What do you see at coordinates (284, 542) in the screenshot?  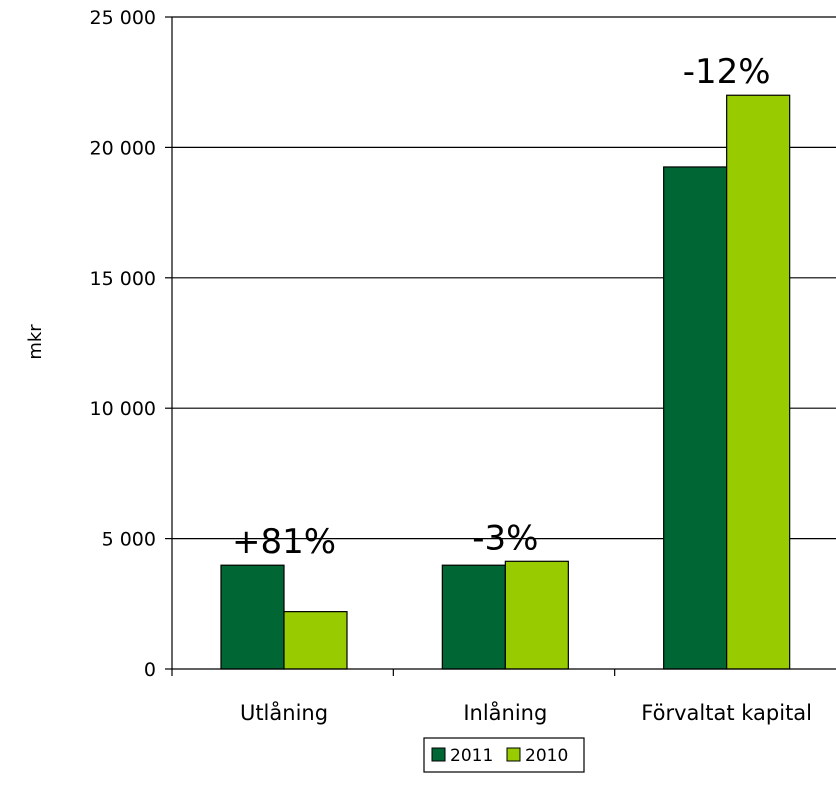 I see `change-annotation: +81%` at bounding box center [284, 542].